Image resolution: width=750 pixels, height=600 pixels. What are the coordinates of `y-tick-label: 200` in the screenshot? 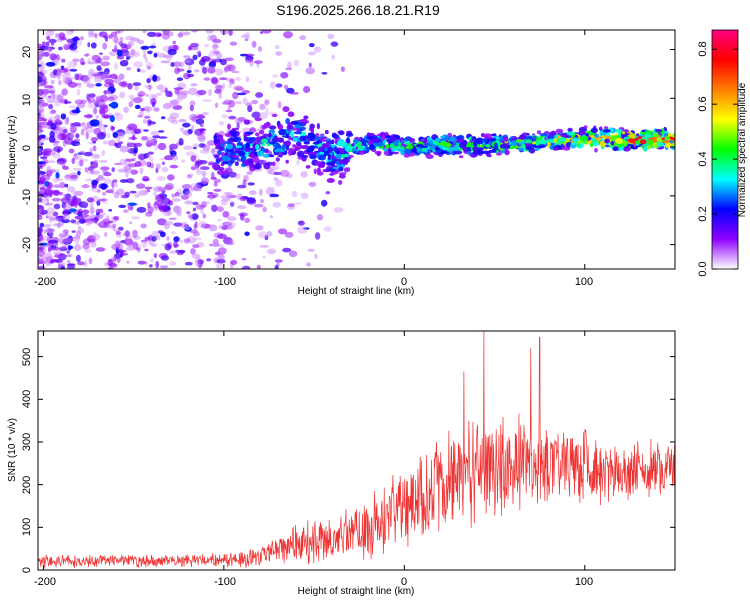 It's located at (27, 485).